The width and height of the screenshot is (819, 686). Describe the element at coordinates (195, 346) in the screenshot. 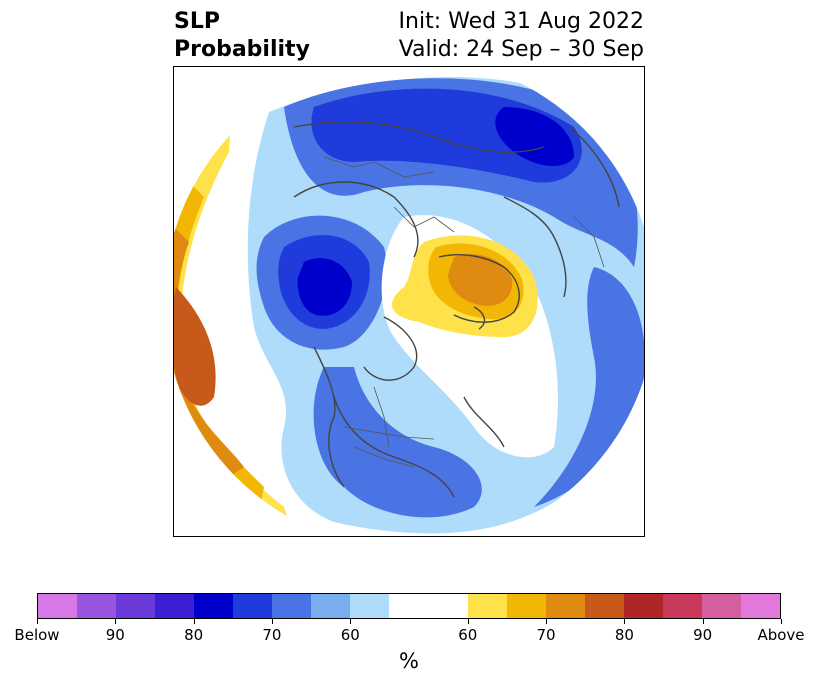

I see `above-75-band` at that location.